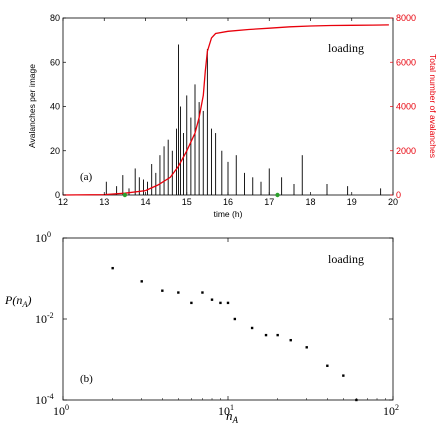 The image size is (437, 429). Describe the element at coordinates (50, 315) in the screenshot. I see `y-tick-exp: -2` at that location.